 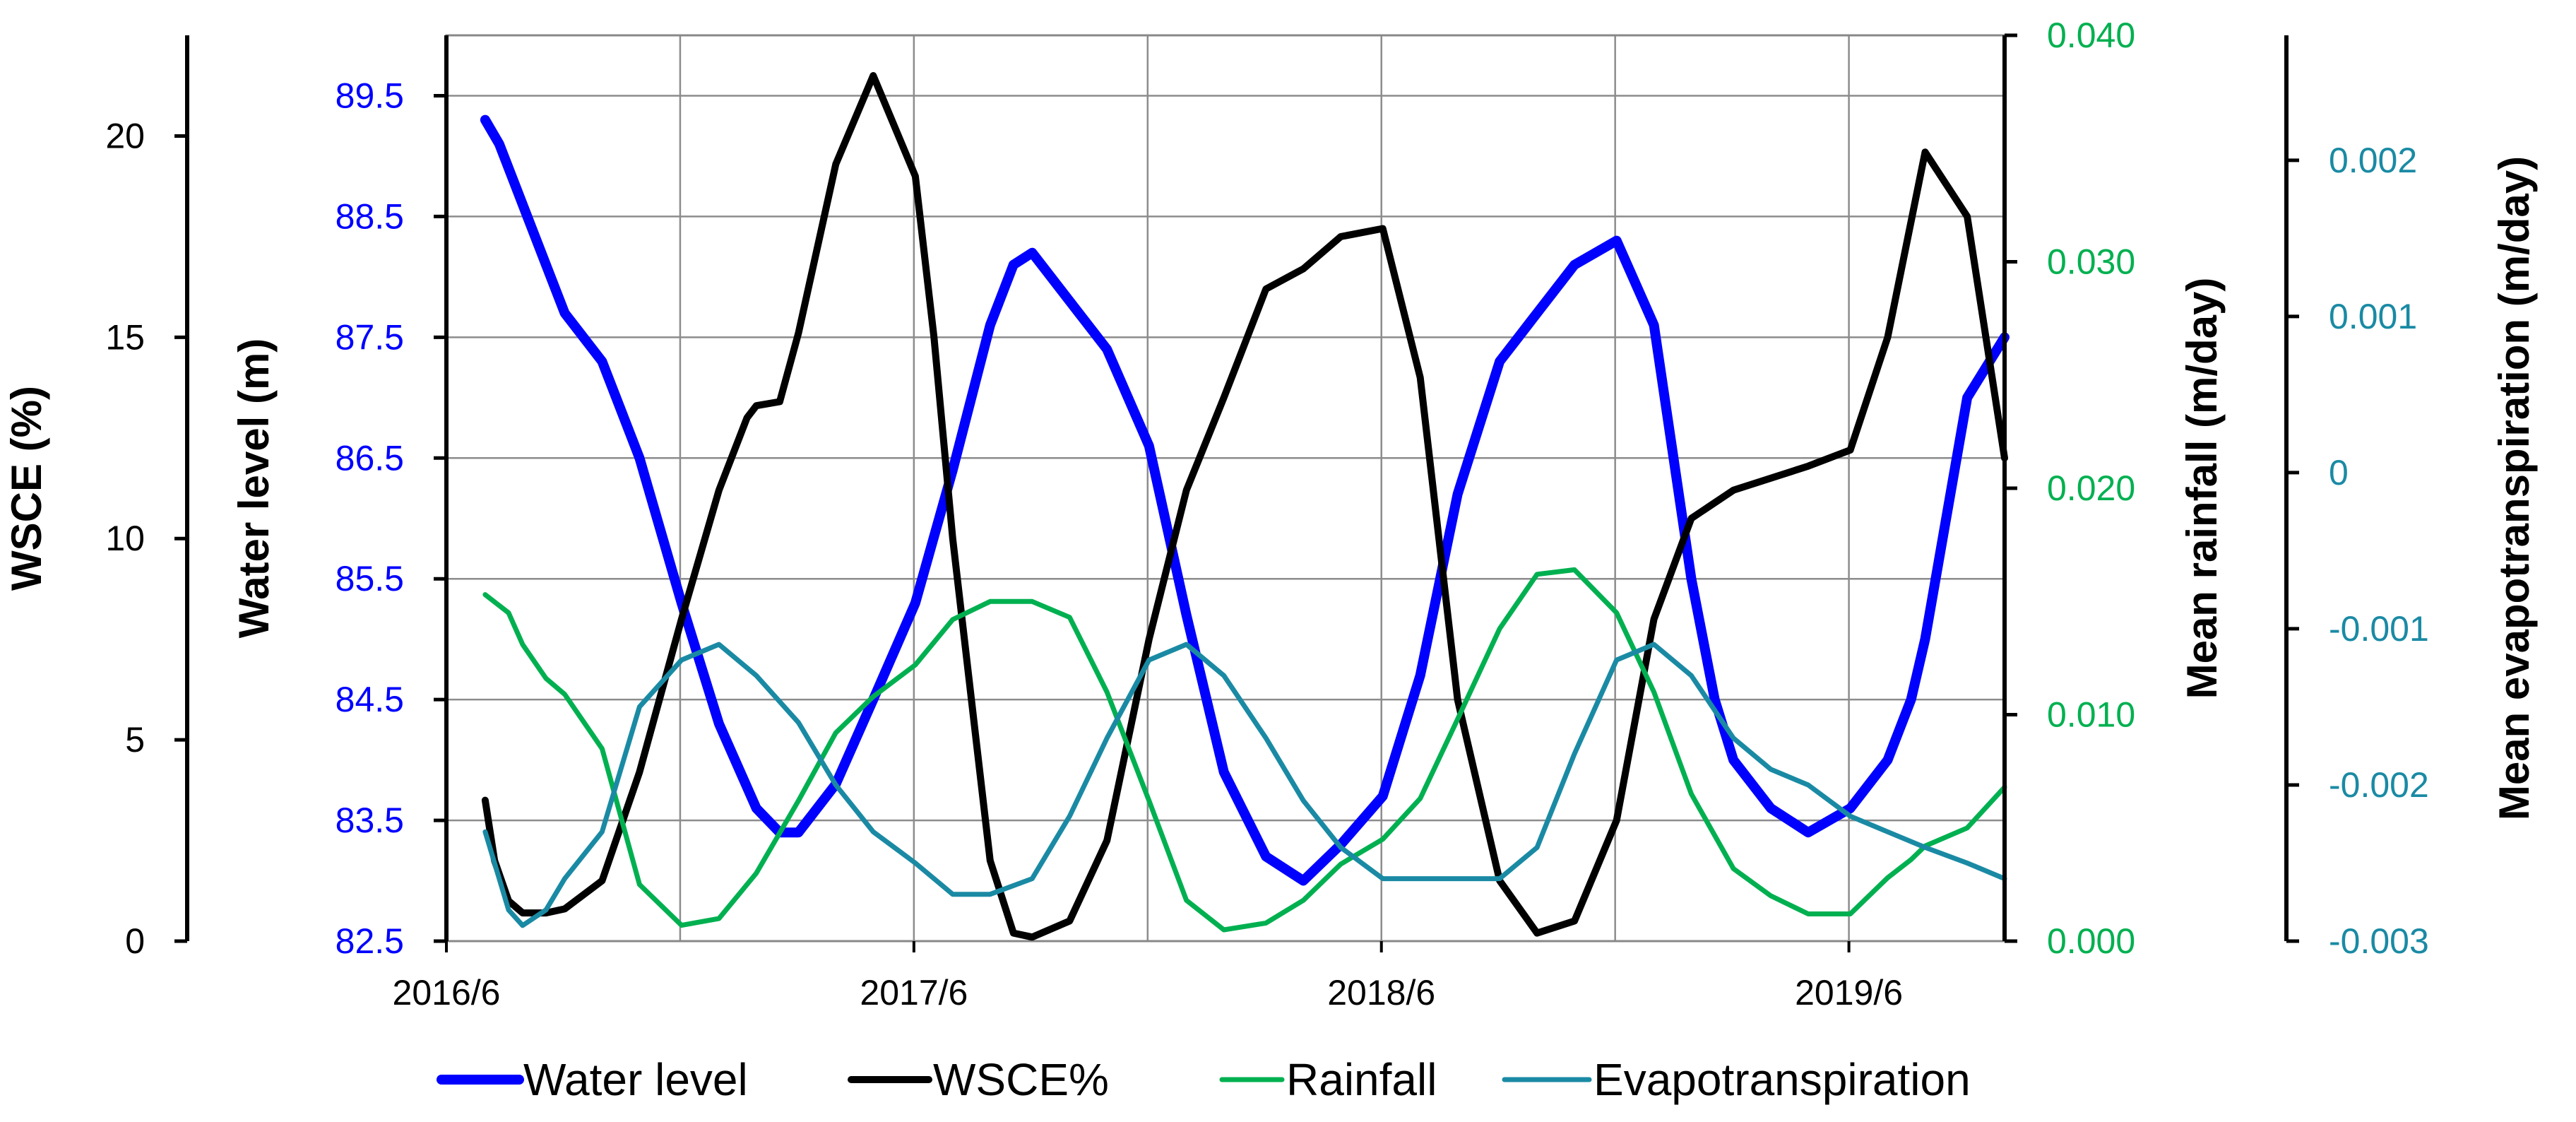 I want to click on legend-label: Water level, so click(x=635, y=1079).